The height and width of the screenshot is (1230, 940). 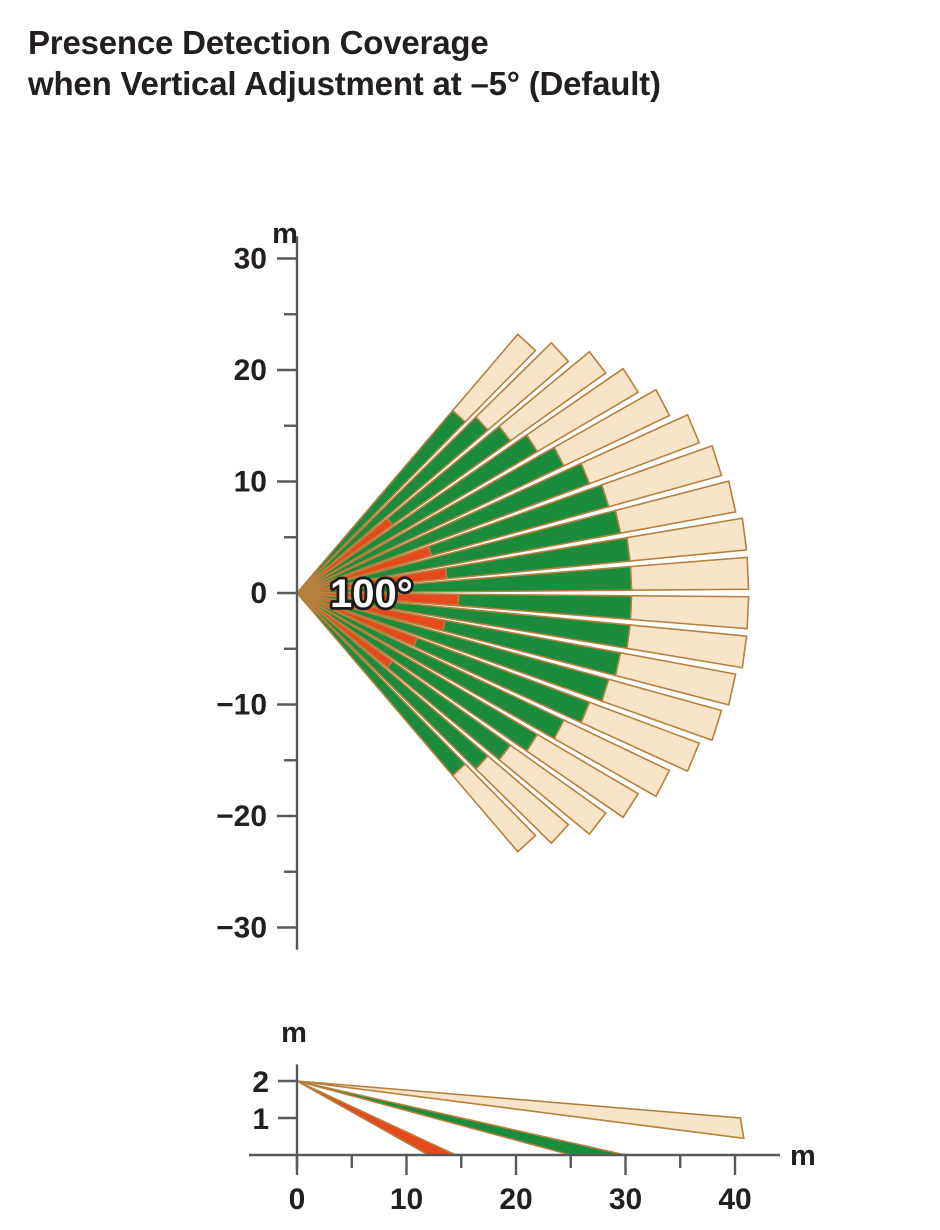 What do you see at coordinates (250, 259) in the screenshot?
I see `polar-tick-label: 30` at bounding box center [250, 259].